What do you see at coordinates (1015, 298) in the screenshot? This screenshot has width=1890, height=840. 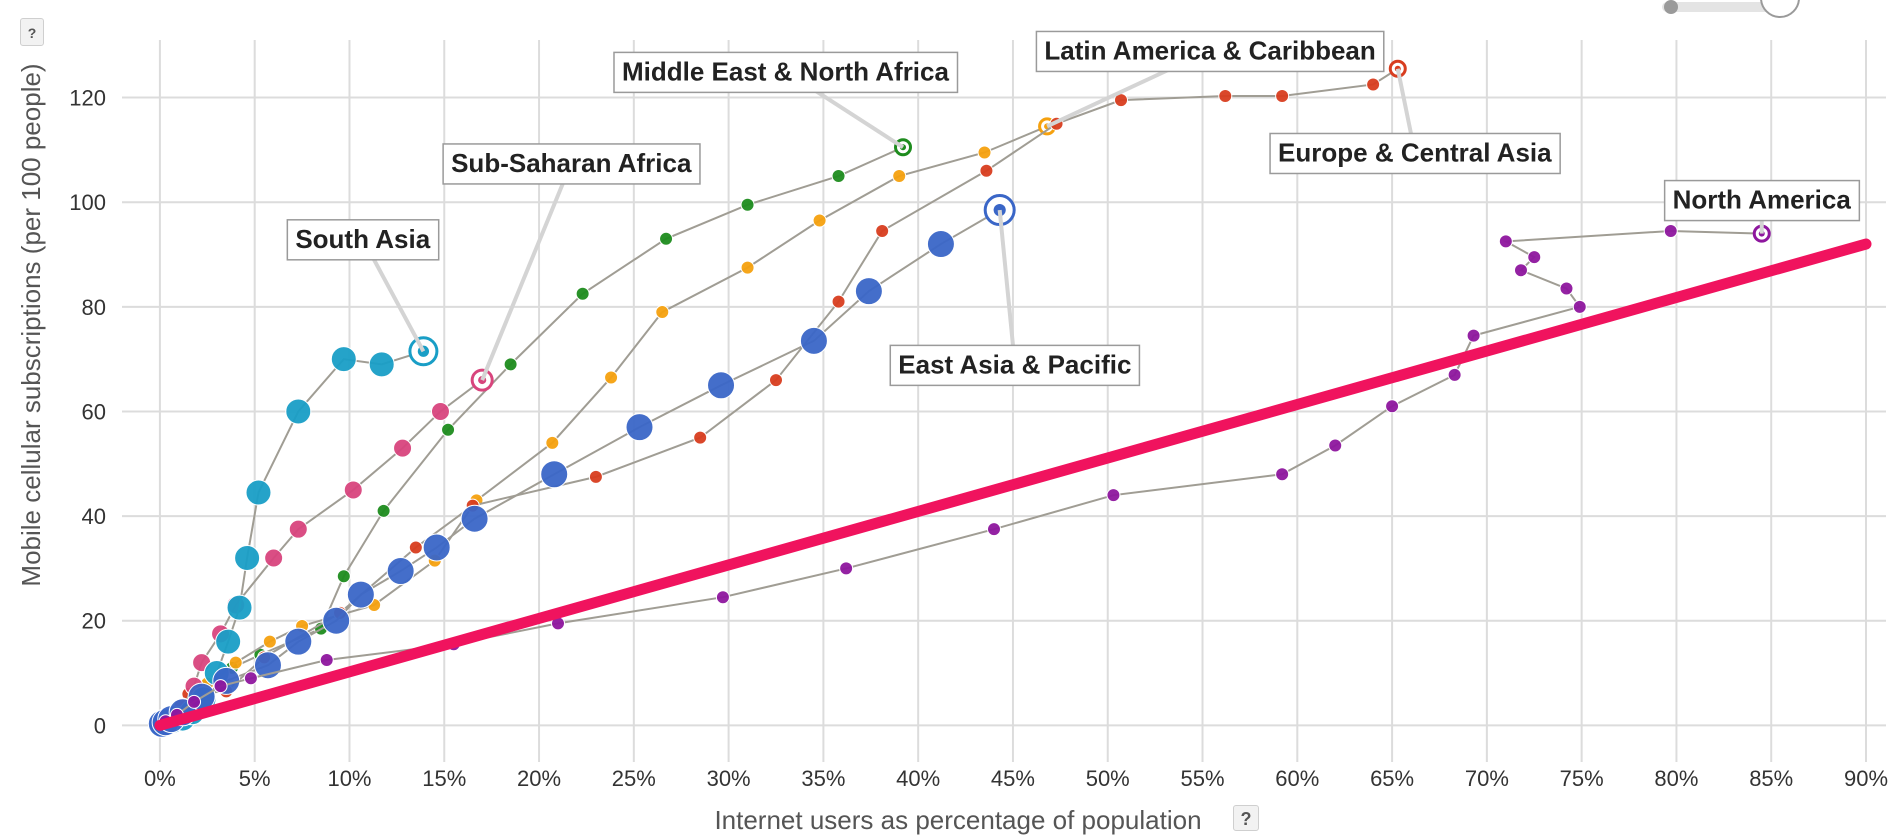 I see `callout-east-asia-pacific: East Asia & Pacific` at bounding box center [1015, 298].